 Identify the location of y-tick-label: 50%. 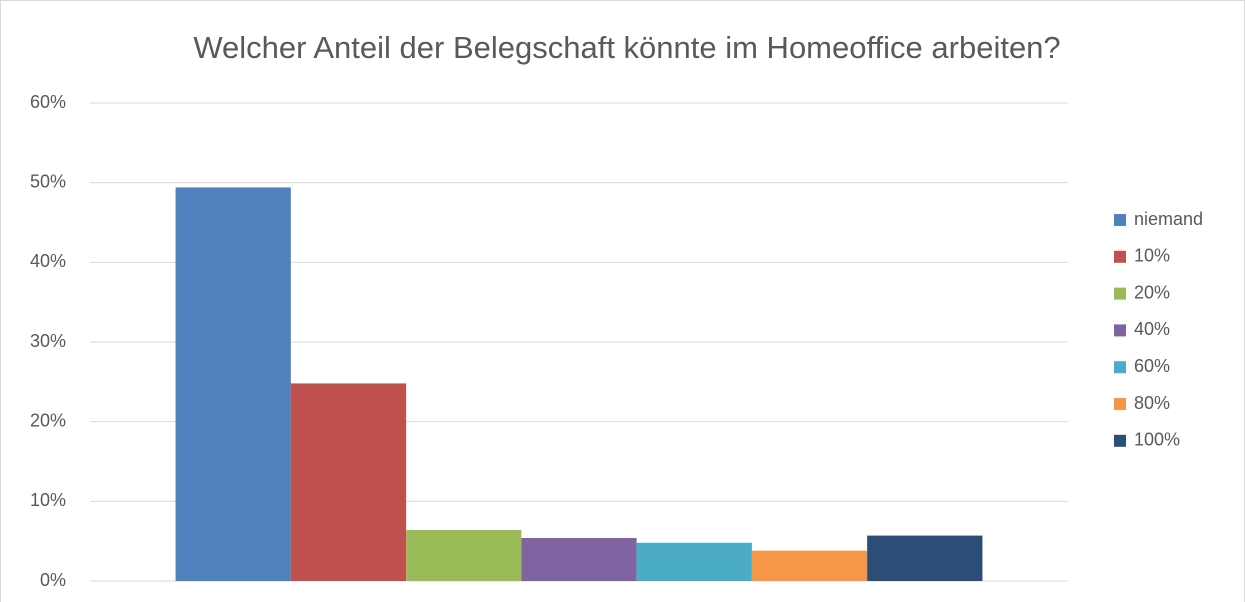
(48, 181).